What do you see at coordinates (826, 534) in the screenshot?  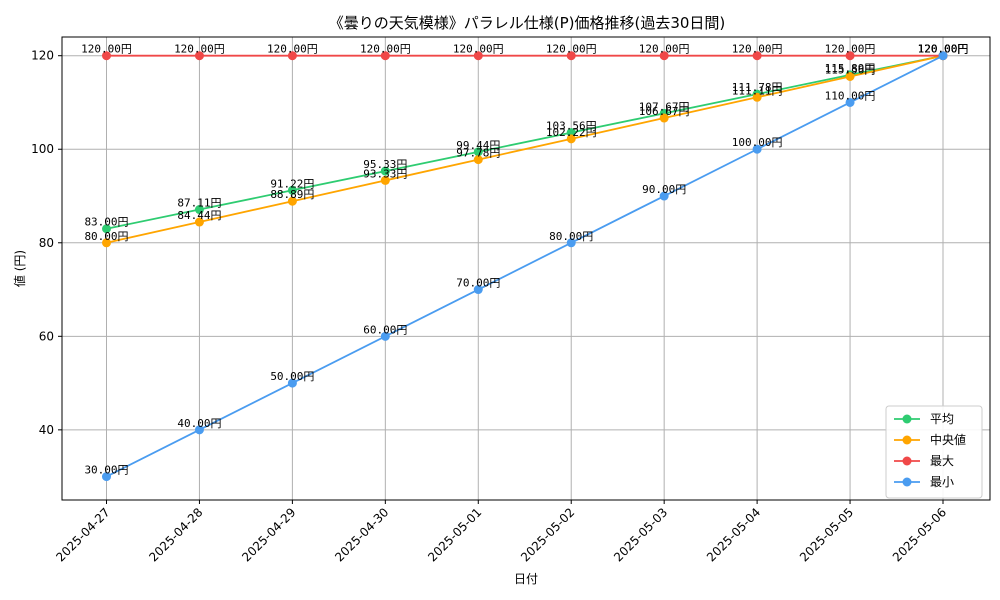 I see `x-tick-label: 2025-05-05` at bounding box center [826, 534].